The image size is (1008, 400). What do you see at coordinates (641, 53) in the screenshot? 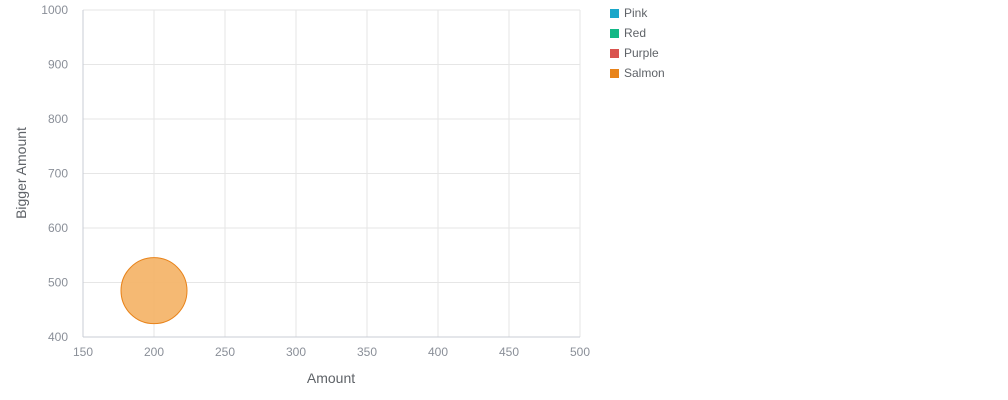
I see `legend-label: Purple` at bounding box center [641, 53].